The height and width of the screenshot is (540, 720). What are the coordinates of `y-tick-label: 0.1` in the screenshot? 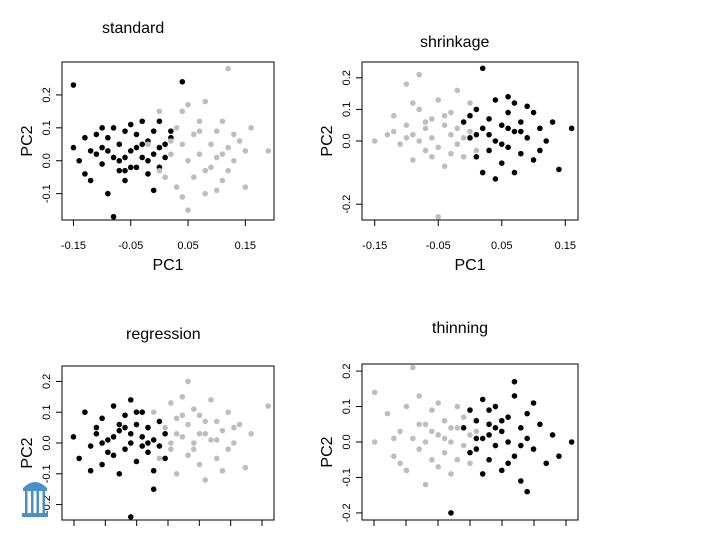 It's located at (347, 406).